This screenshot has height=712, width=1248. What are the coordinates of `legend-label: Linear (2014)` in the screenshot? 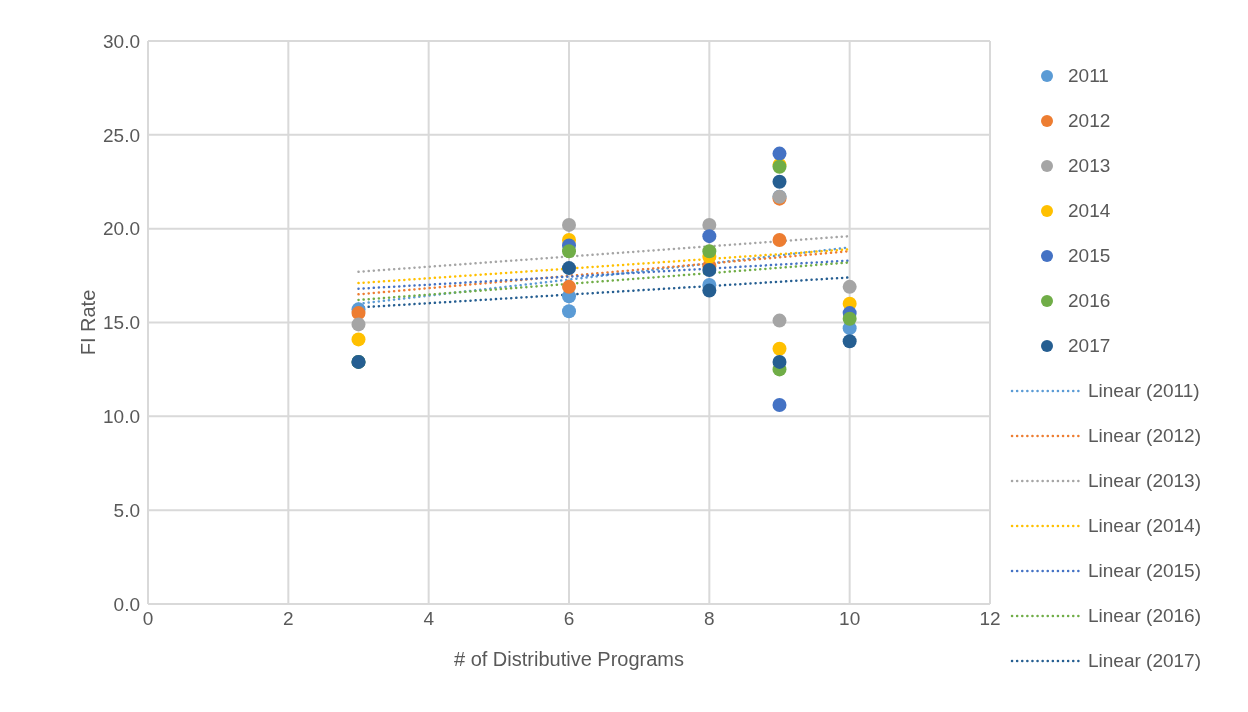 It's located at (1145, 525).